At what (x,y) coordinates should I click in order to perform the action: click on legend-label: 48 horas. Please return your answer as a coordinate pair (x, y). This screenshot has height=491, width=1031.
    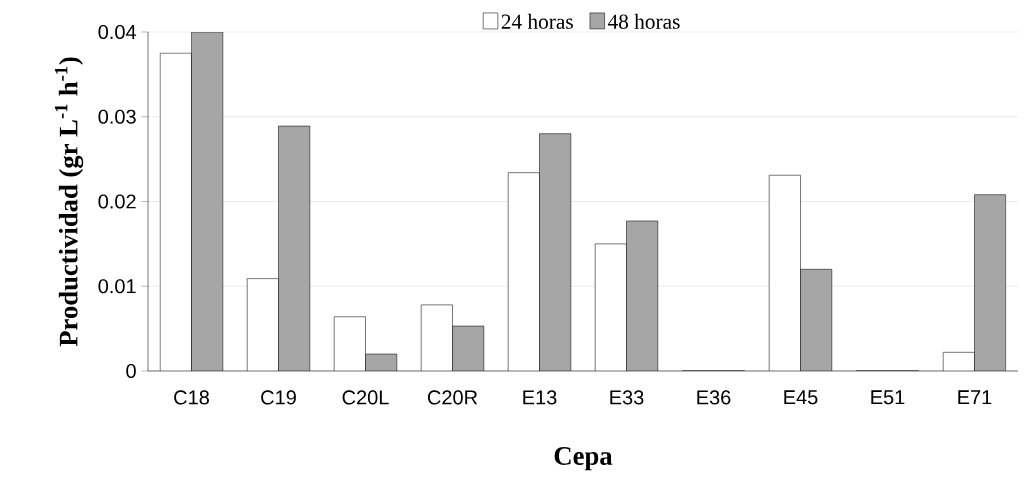
    Looking at the image, I should click on (643, 21).